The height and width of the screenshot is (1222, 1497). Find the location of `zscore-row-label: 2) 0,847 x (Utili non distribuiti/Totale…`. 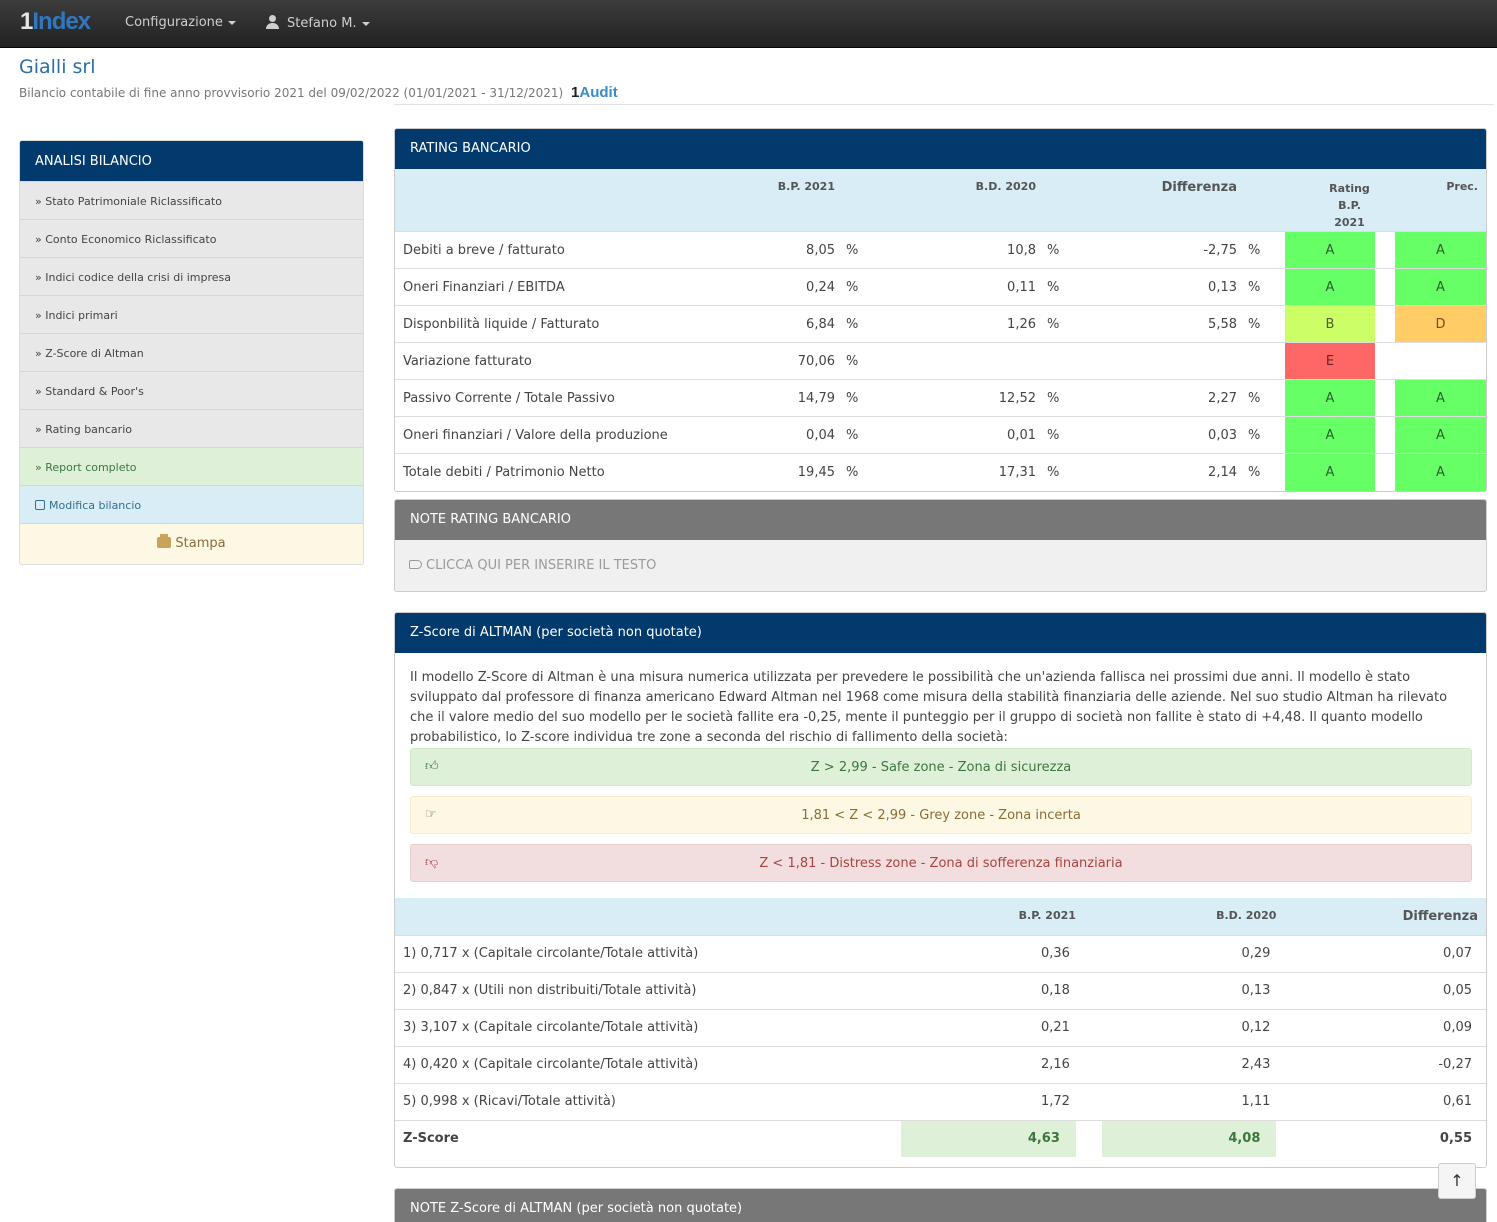

zscore-row-label: 2) 0,847 x (Utili non distribuiti/Totale… is located at coordinates (648, 990).